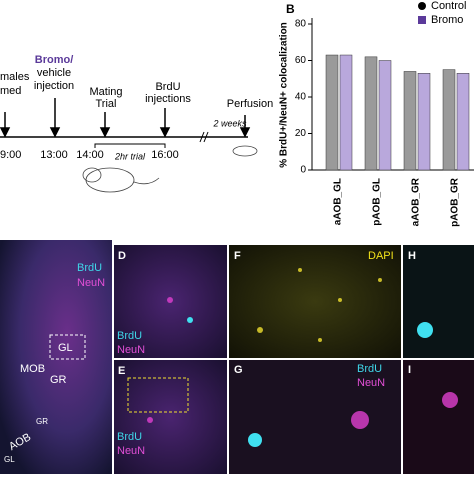  What do you see at coordinates (303, 170) in the screenshot?
I see `y-tick-label: 0` at bounding box center [303, 170].